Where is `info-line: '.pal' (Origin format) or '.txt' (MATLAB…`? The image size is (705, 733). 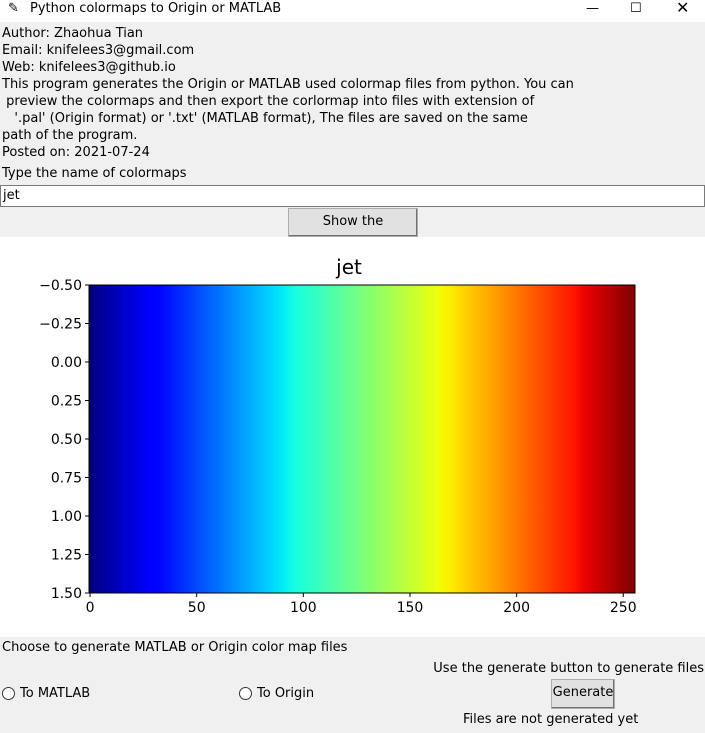
info-line: '.pal' (Origin format) or '.txt' (MATLAB… is located at coordinates (265, 118).